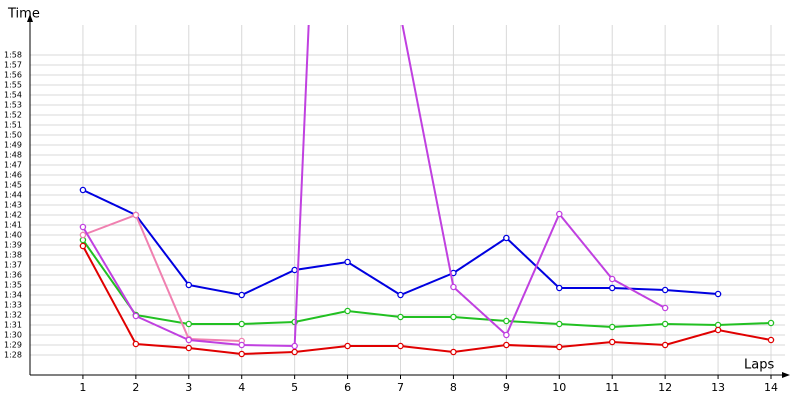  What do you see at coordinates (718, 387) in the screenshot?
I see `x-tick-label: 13` at bounding box center [718, 387].